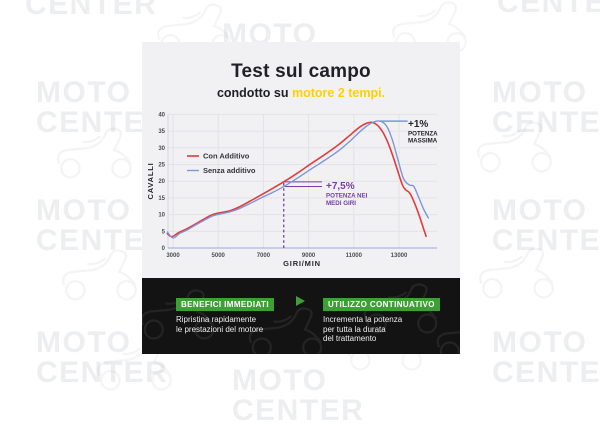 The height and width of the screenshot is (427, 600). Describe the element at coordinates (338, 93) in the screenshot. I see `subtitle-highlight: motore 2 tempi.` at that location.